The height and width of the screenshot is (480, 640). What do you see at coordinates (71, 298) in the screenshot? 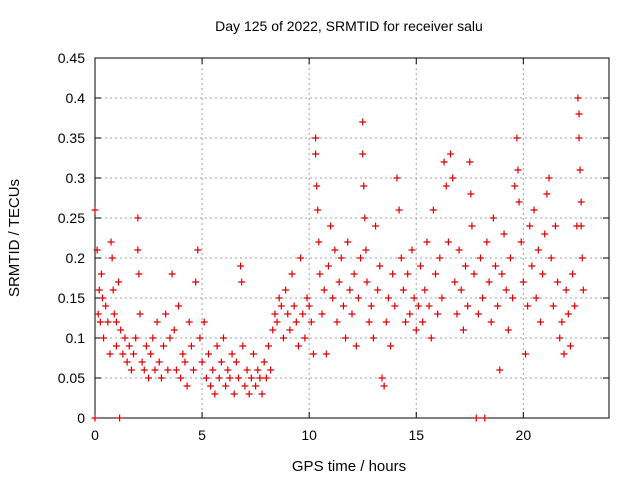
I see `y-tick-label: 0.15` at bounding box center [71, 298].